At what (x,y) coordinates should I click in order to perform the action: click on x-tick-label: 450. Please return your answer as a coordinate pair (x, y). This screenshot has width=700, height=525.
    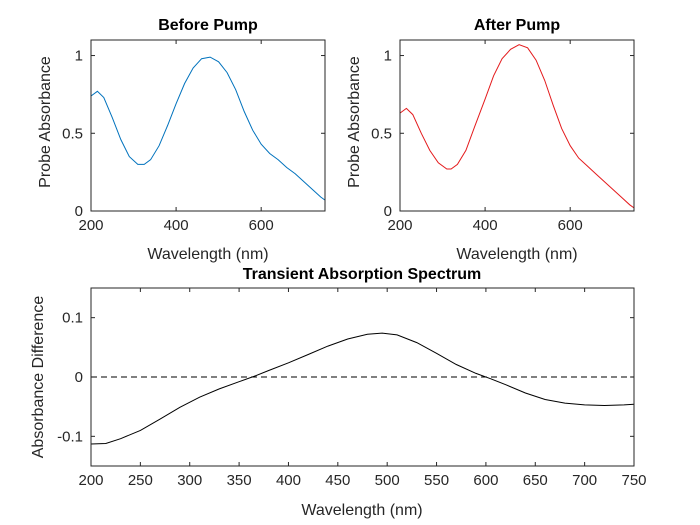
    Looking at the image, I should click on (337, 480).